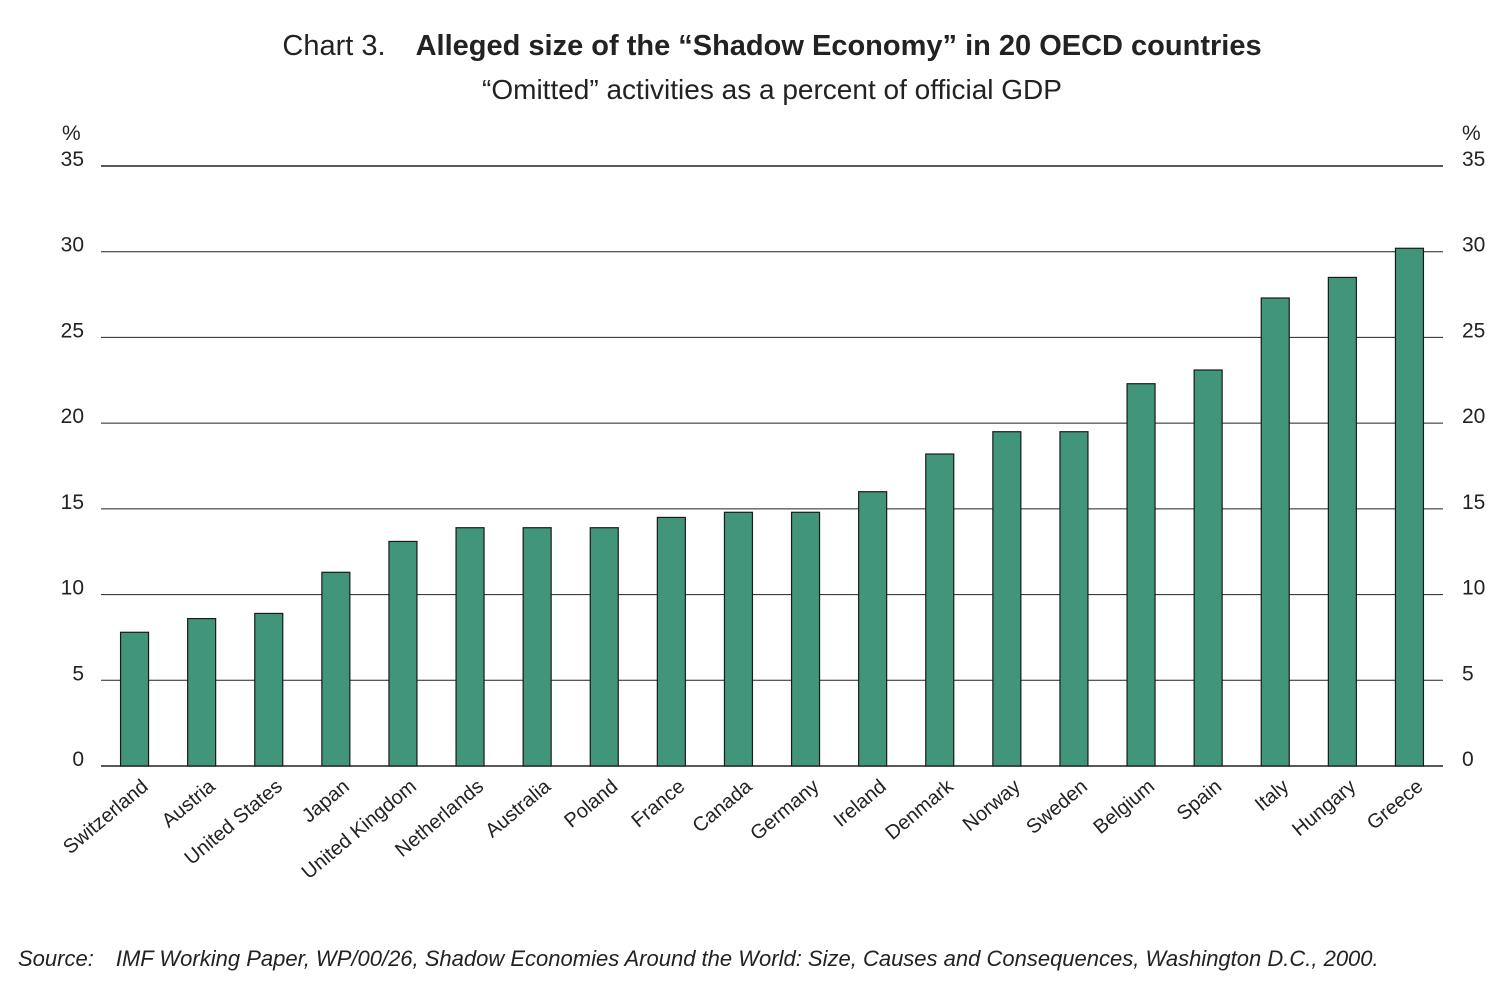 This screenshot has height=982, width=1512. What do you see at coordinates (72, 459) in the screenshot?
I see `y-axis-left: 0 5 10 15 20 25 30 35` at bounding box center [72, 459].